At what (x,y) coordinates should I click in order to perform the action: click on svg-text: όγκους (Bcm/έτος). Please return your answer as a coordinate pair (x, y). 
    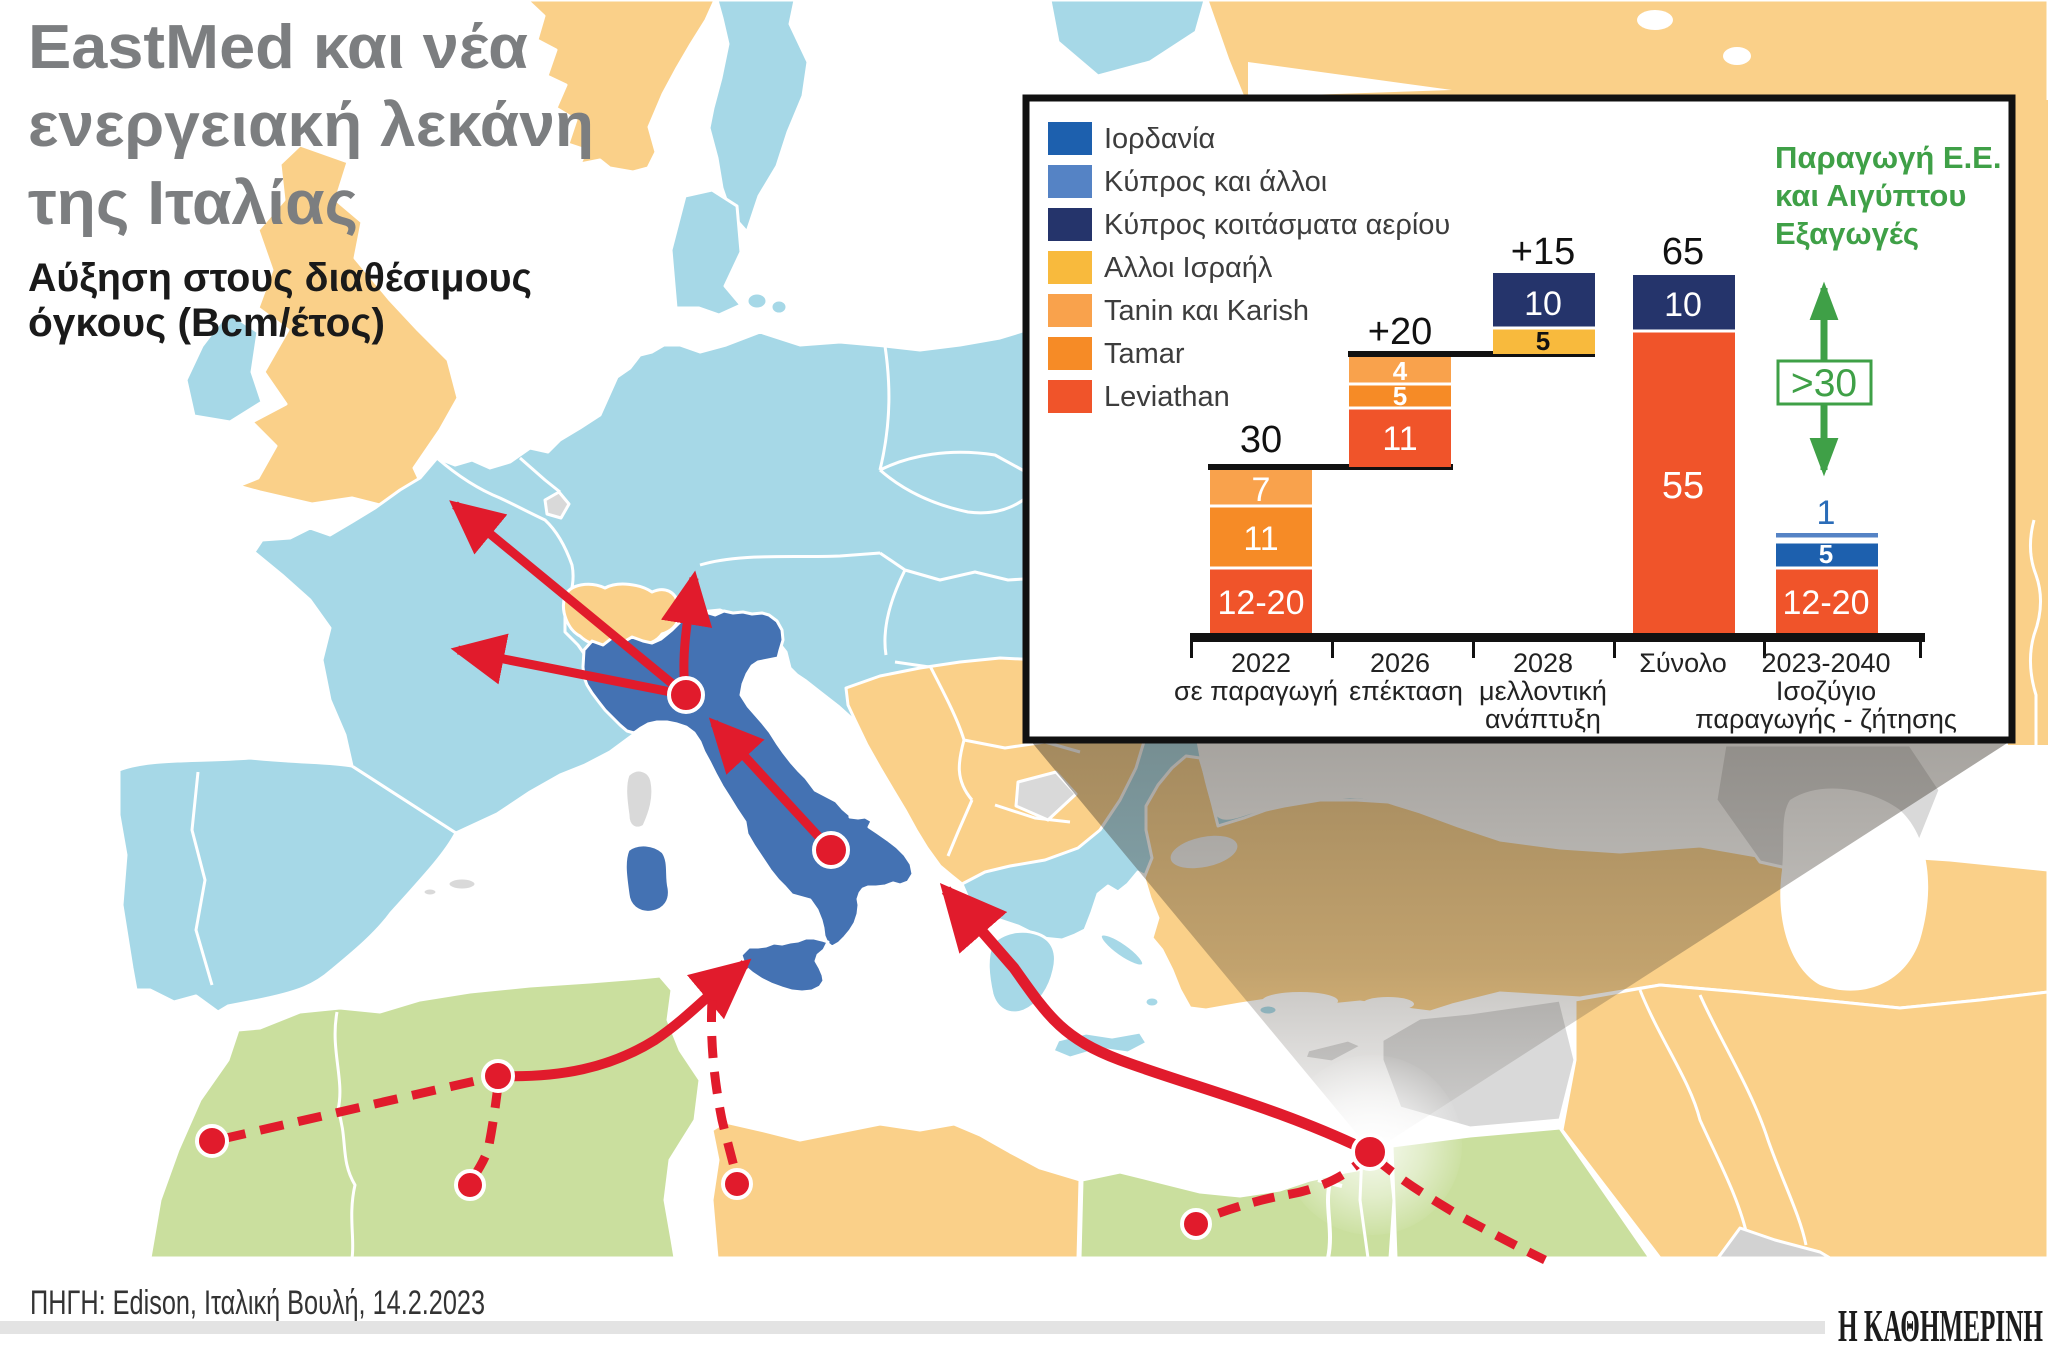
    Looking at the image, I should click on (206, 323).